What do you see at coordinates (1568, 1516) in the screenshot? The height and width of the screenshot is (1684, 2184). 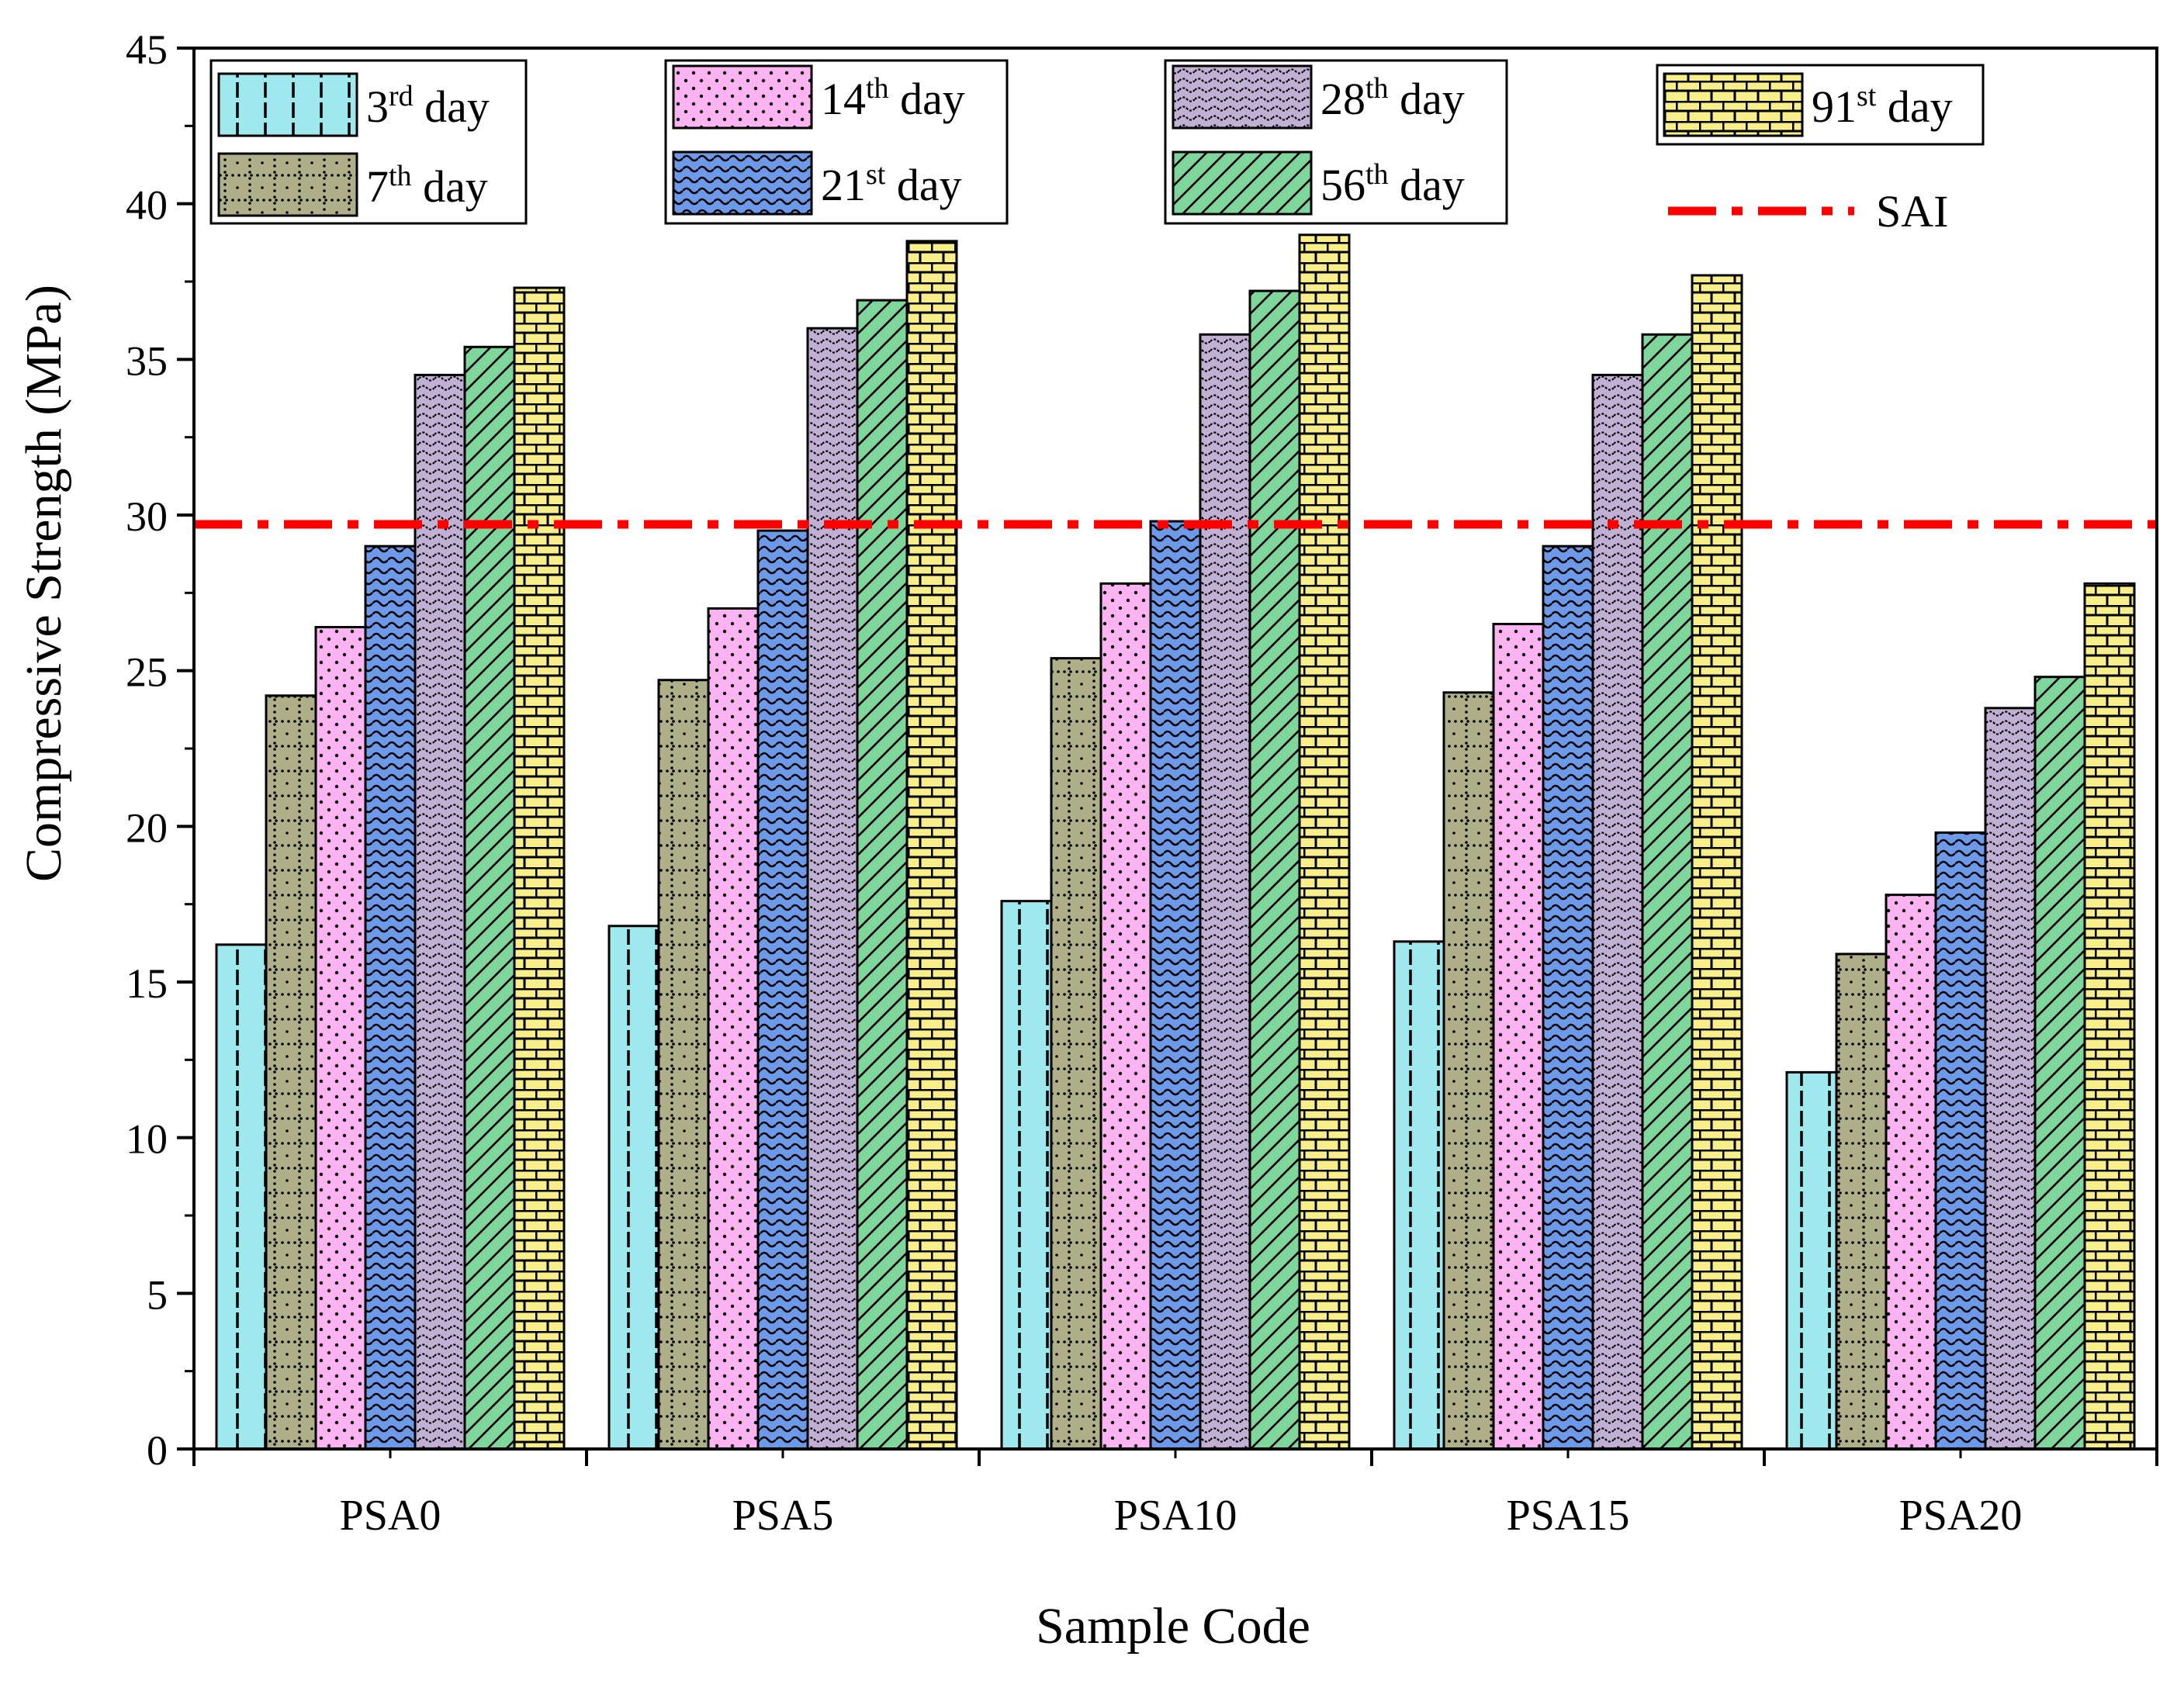 I see `x-tick-label: PSA15` at bounding box center [1568, 1516].